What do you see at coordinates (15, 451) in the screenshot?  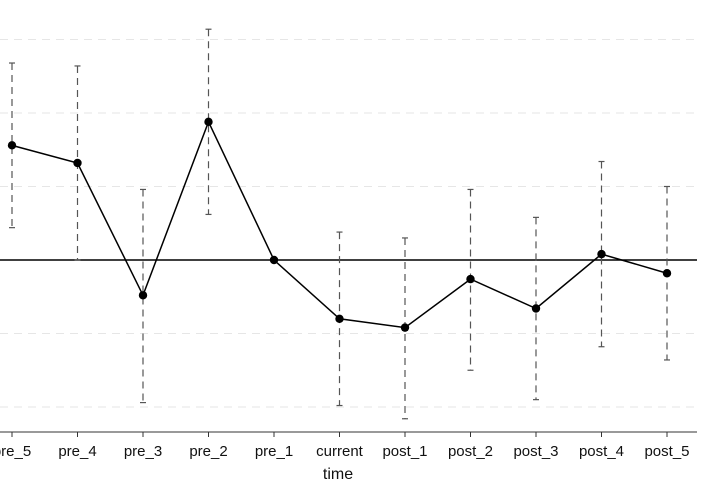 I see `tick-label-pre_5: pre_5` at bounding box center [15, 451].